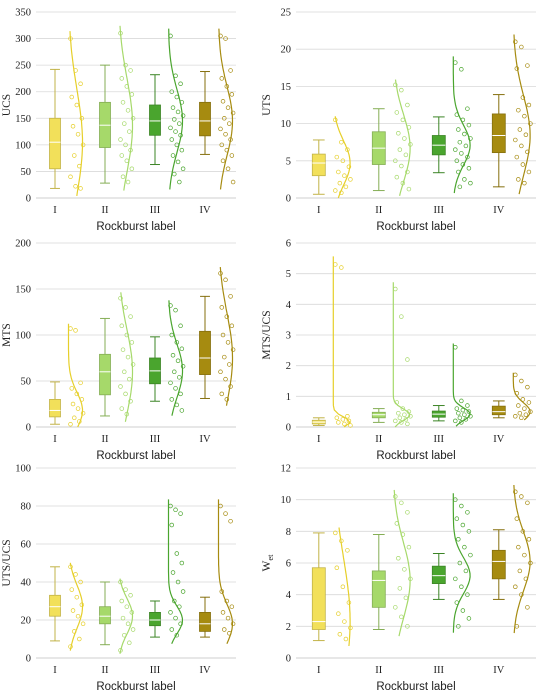  I want to click on y-tick-label: 300, so click(23, 39).